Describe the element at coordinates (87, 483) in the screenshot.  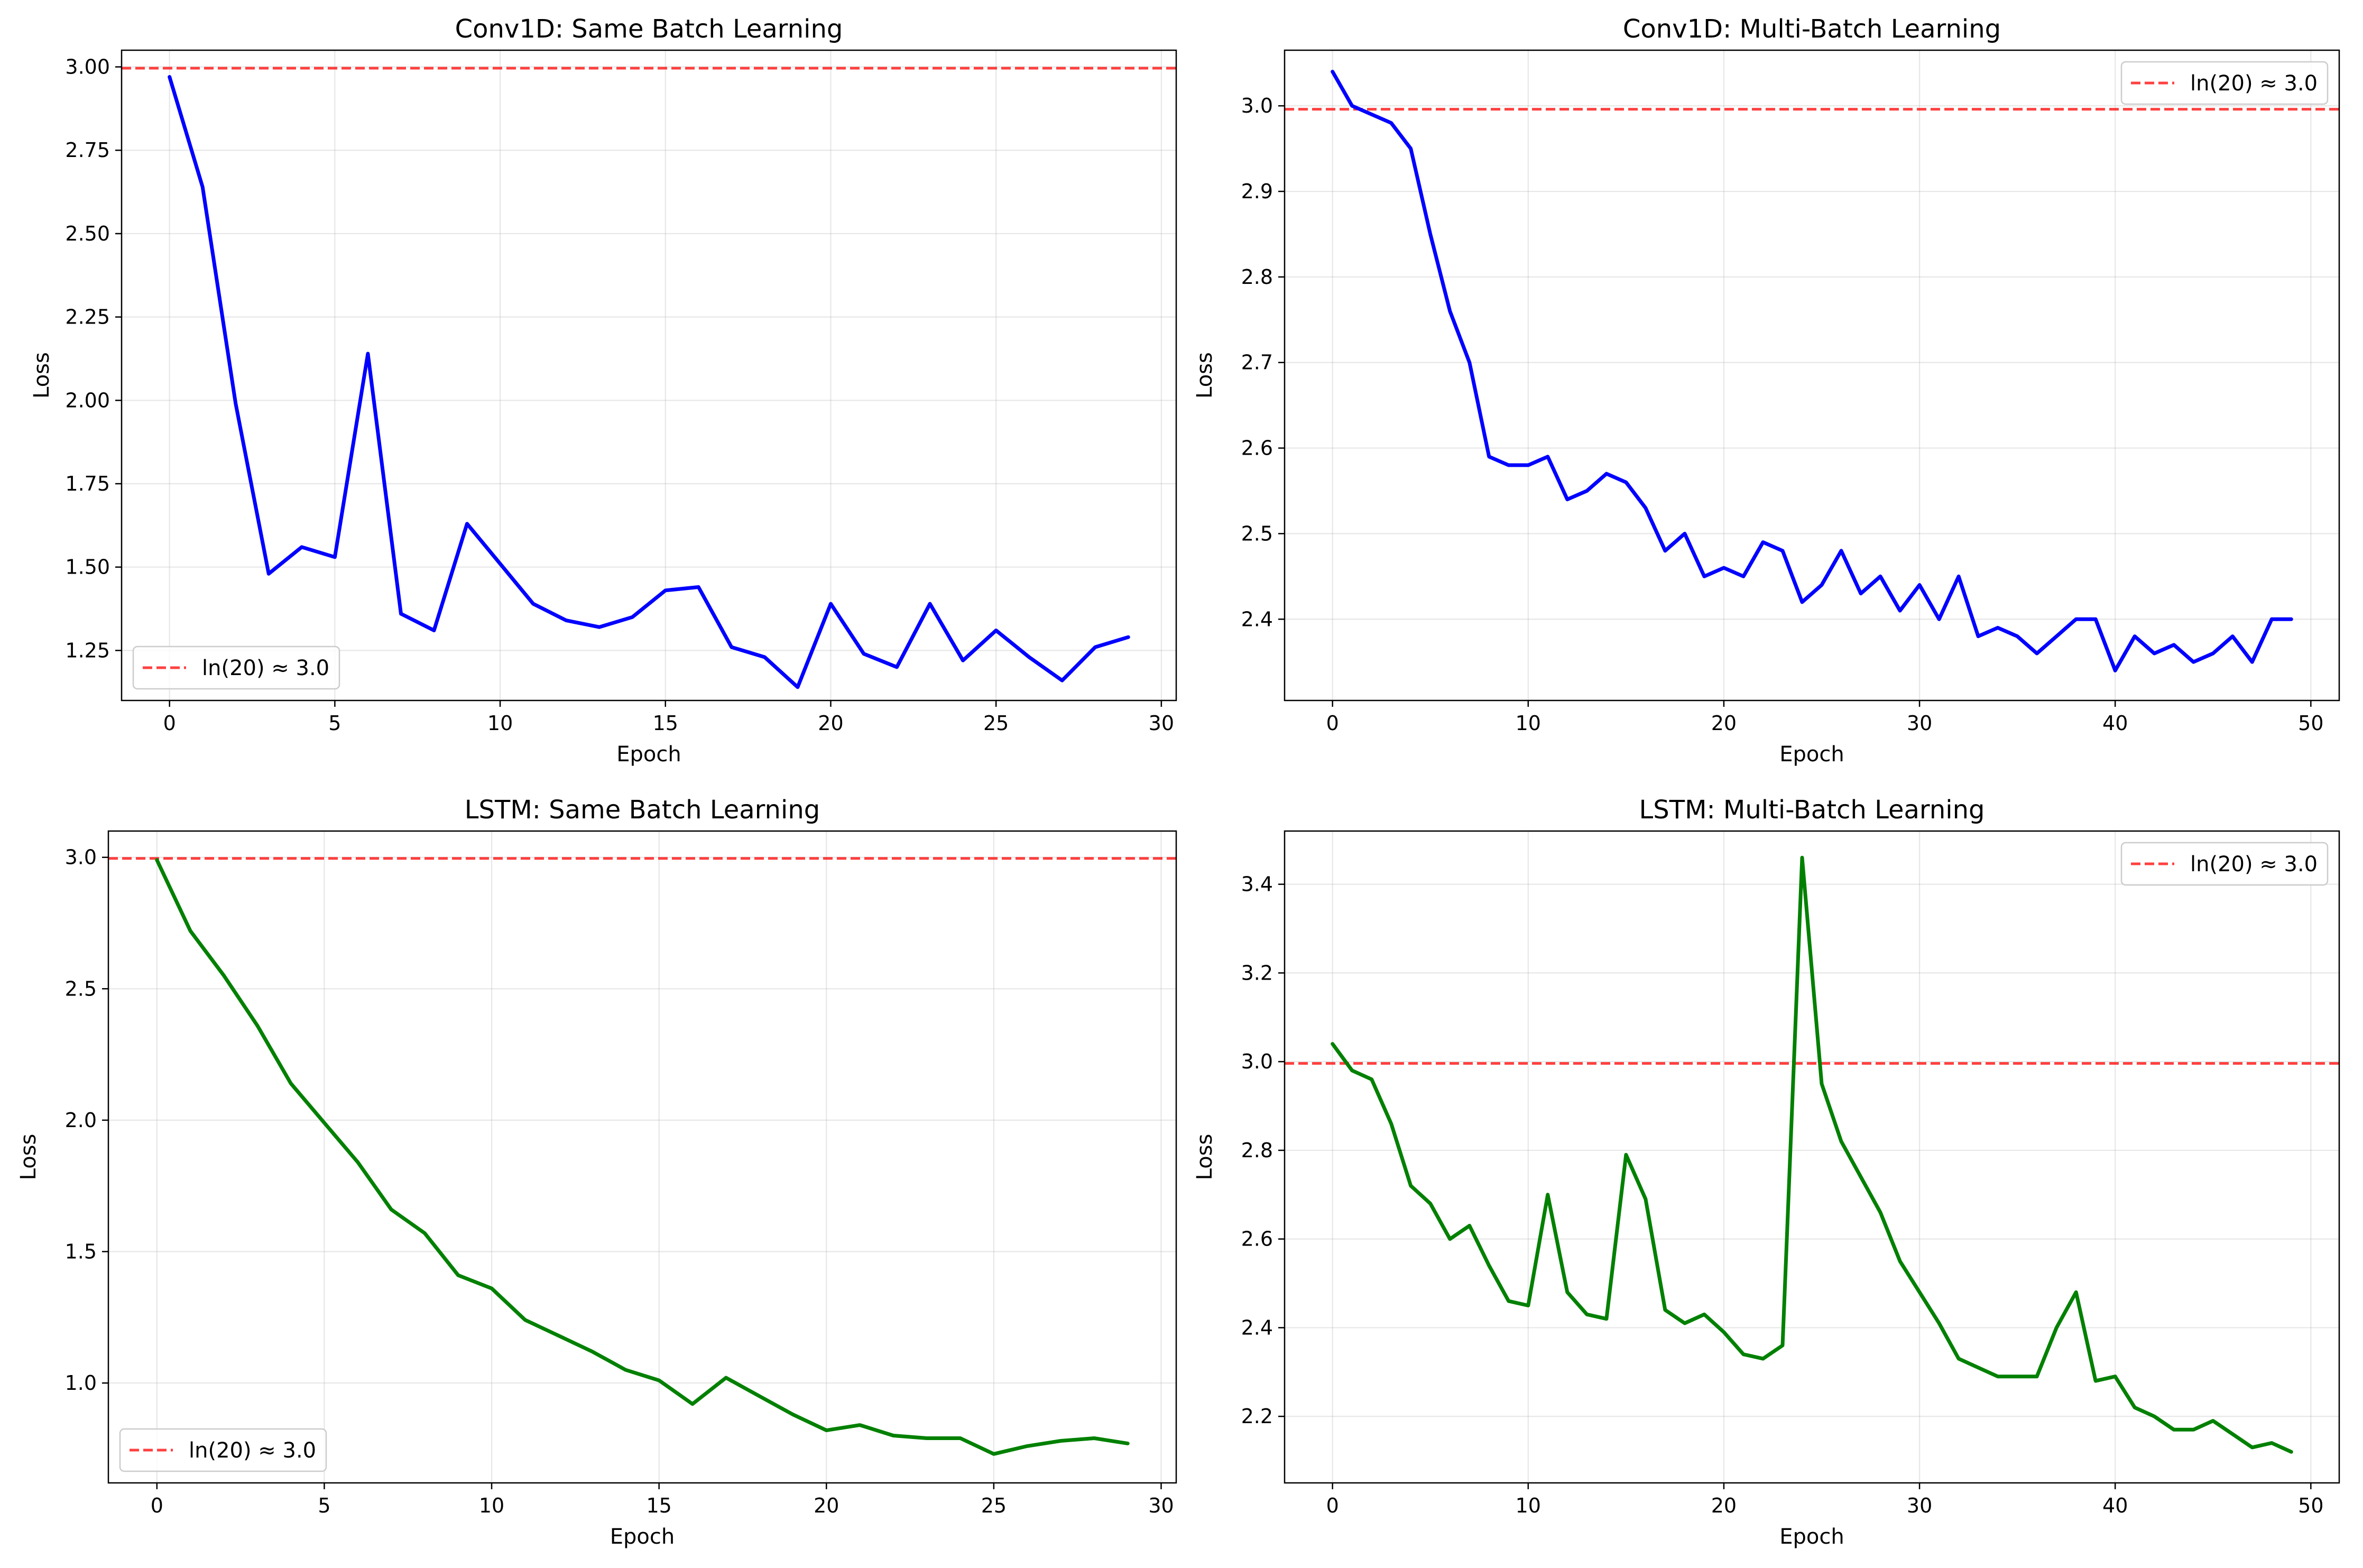
I see `y-tick-label: 1.75` at that location.